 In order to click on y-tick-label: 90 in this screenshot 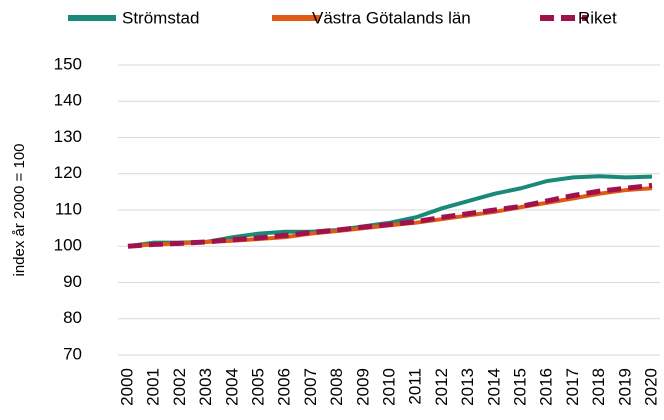, I will do `click(72, 281)`.